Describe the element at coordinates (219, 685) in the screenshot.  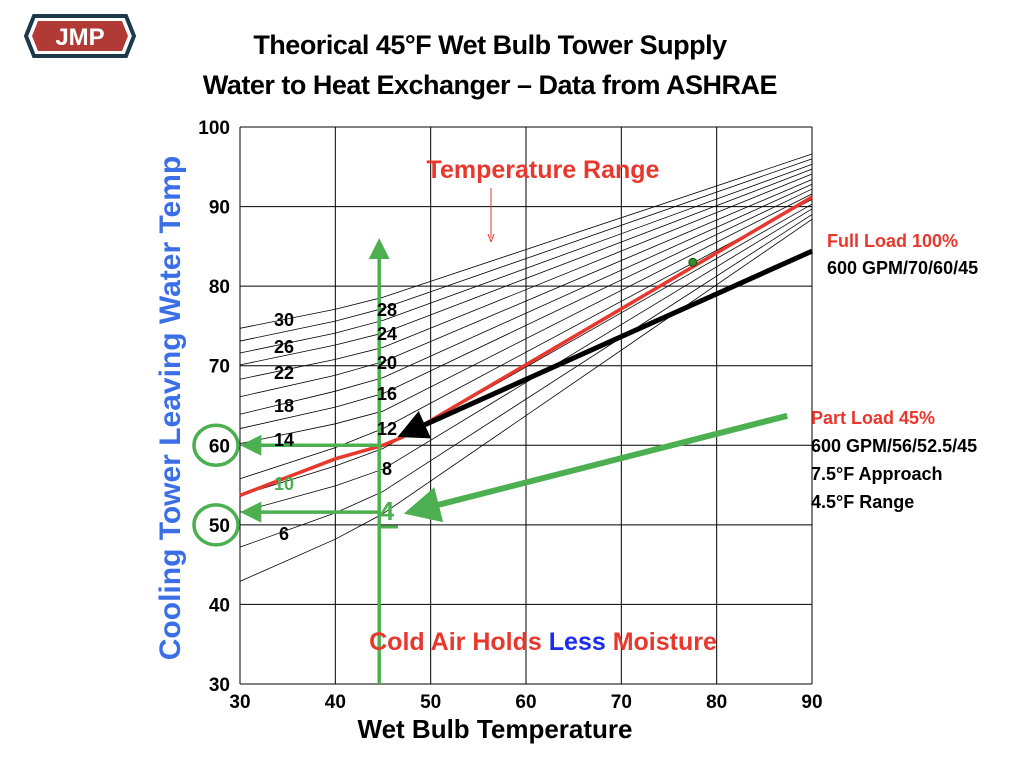
I see `y-tick-label: 30` at that location.